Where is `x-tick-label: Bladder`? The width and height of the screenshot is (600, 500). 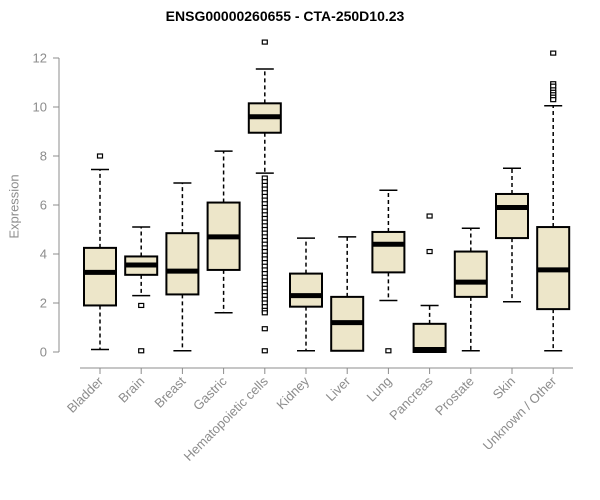
x-tick-label: Bladder is located at coordinates (85, 394).